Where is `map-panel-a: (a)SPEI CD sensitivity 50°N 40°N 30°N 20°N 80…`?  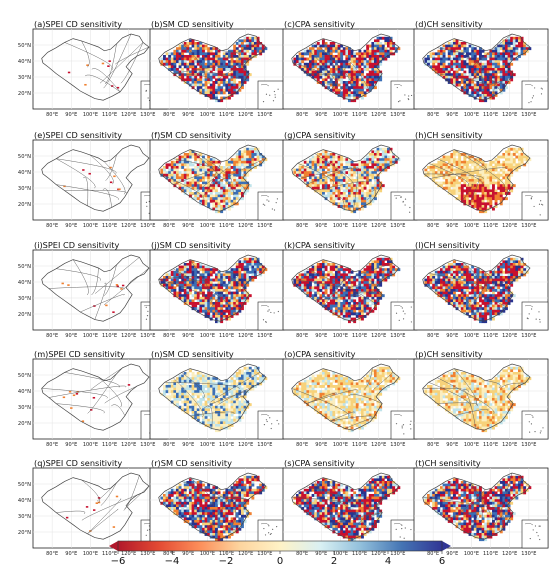
map-panel-a: (a)SPEI CD sensitivity 50°N 40°N 30°N 20°N 80… is located at coordinates (93, 68).